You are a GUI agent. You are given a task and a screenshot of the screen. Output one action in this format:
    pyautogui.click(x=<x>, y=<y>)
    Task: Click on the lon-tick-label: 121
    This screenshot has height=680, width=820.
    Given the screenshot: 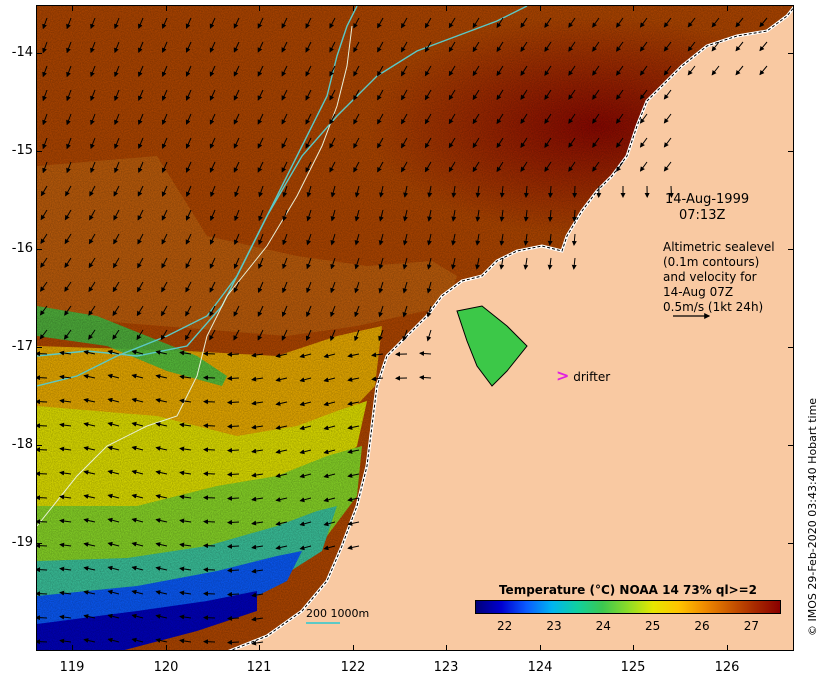 What is the action you would take?
    pyautogui.click(x=259, y=667)
    